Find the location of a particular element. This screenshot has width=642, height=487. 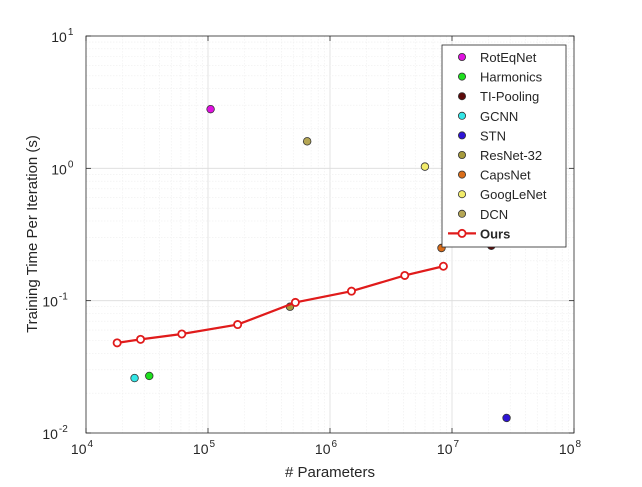

legend-marker-roteqnet is located at coordinates (461, 57).